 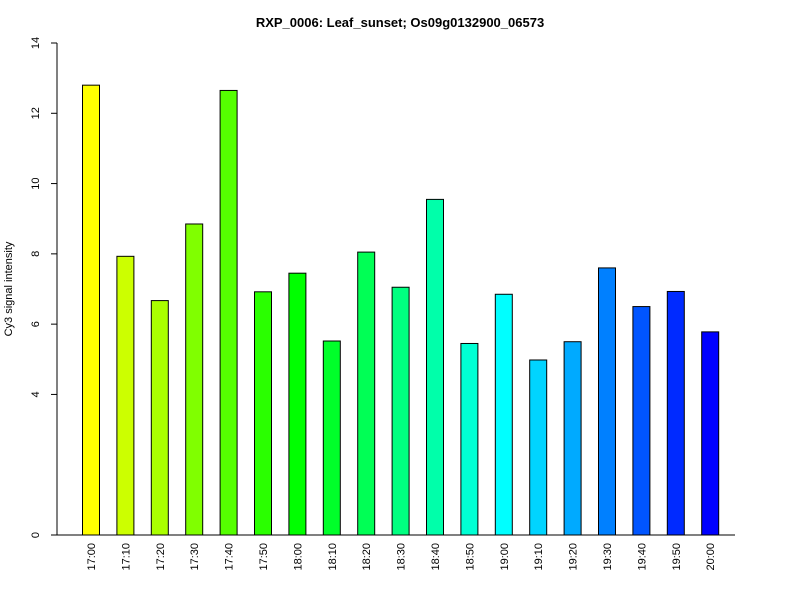 I want to click on x-tick-label: 19:10, so click(x=539, y=557).